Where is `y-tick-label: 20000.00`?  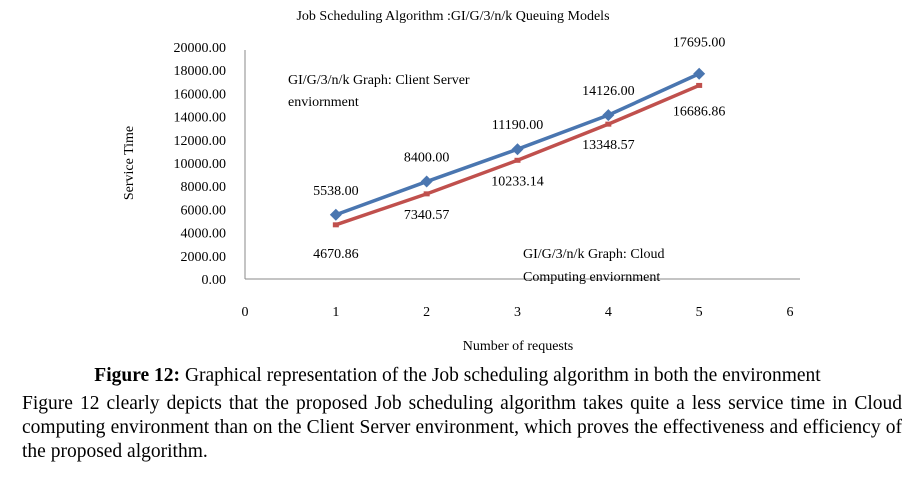 y-tick-label: 20000.00 is located at coordinates (200, 48).